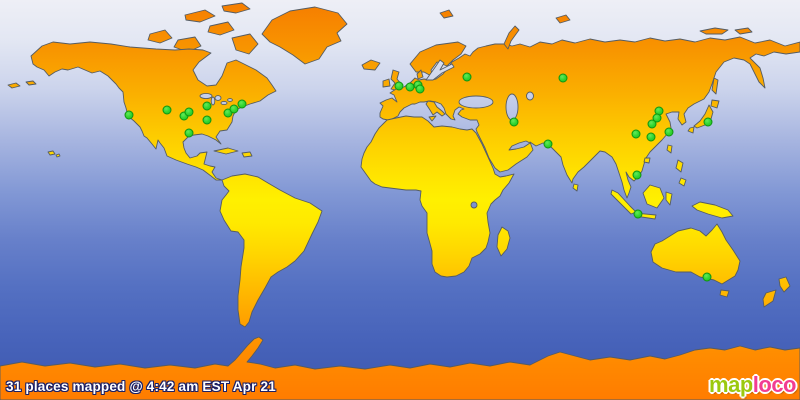  I want to click on novaya-zemlya, so click(511, 37).